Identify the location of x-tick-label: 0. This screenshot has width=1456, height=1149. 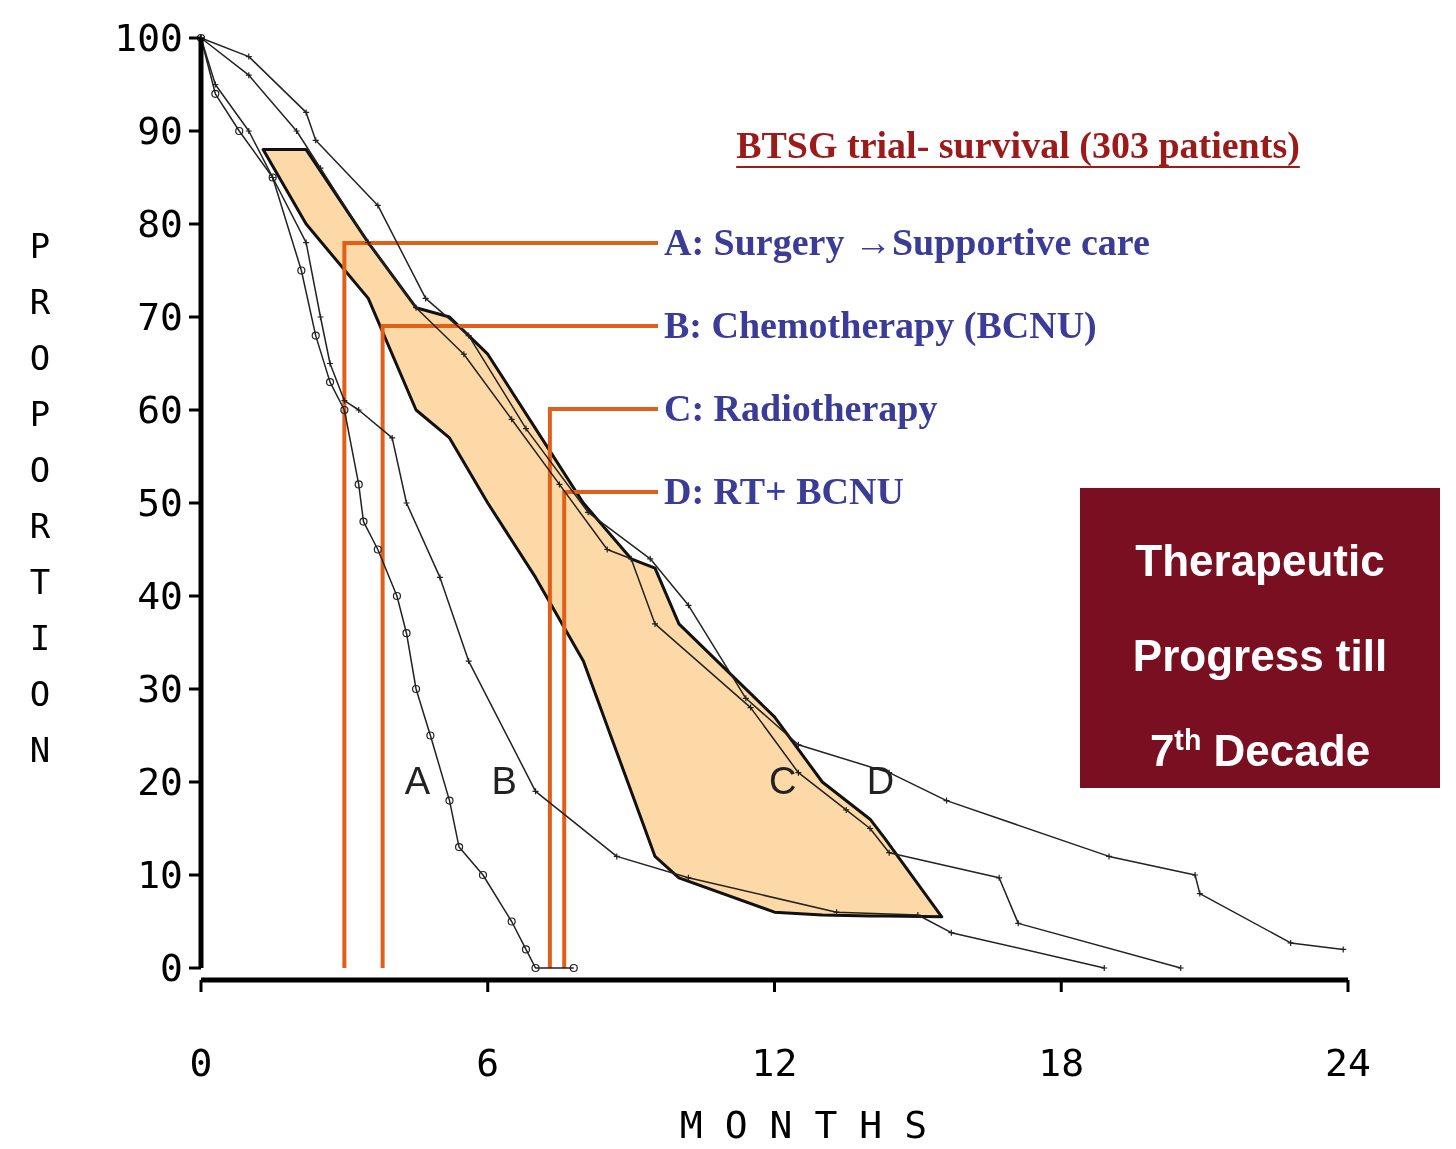
(201, 1063).